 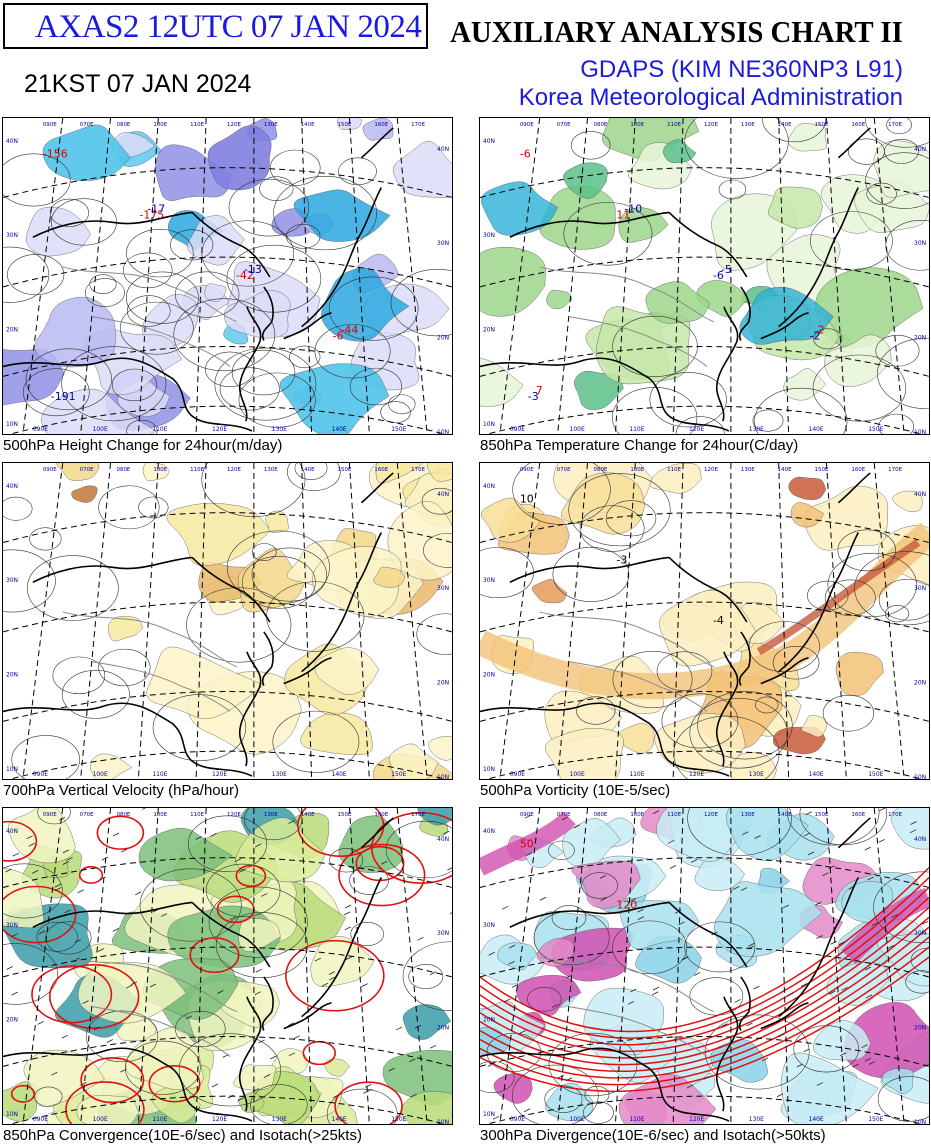 I want to click on longitude-label: 170E, so click(x=895, y=125).